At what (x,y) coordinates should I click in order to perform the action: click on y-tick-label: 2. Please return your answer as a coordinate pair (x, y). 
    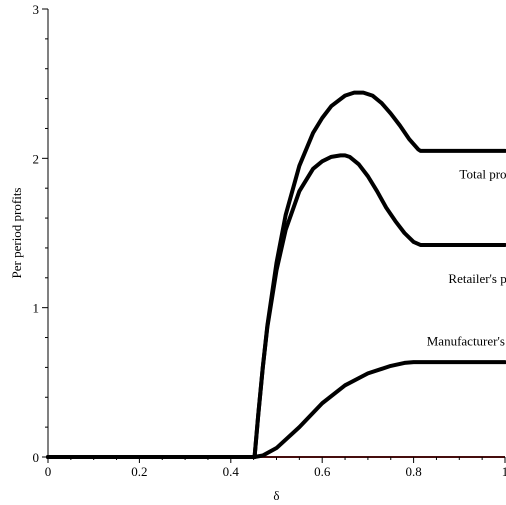
    Looking at the image, I should click on (36, 158).